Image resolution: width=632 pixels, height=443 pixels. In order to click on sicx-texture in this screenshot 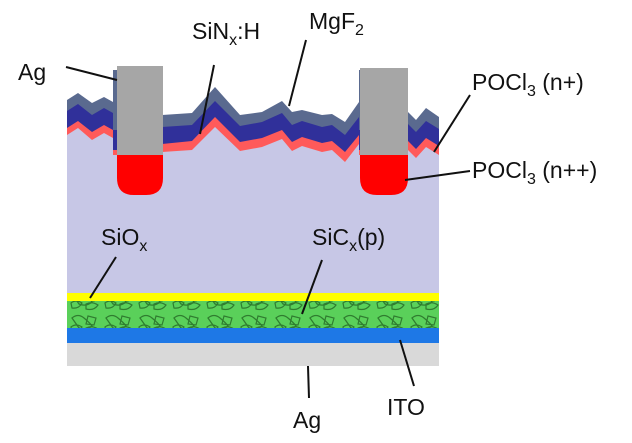, I will do `click(253, 314)`.